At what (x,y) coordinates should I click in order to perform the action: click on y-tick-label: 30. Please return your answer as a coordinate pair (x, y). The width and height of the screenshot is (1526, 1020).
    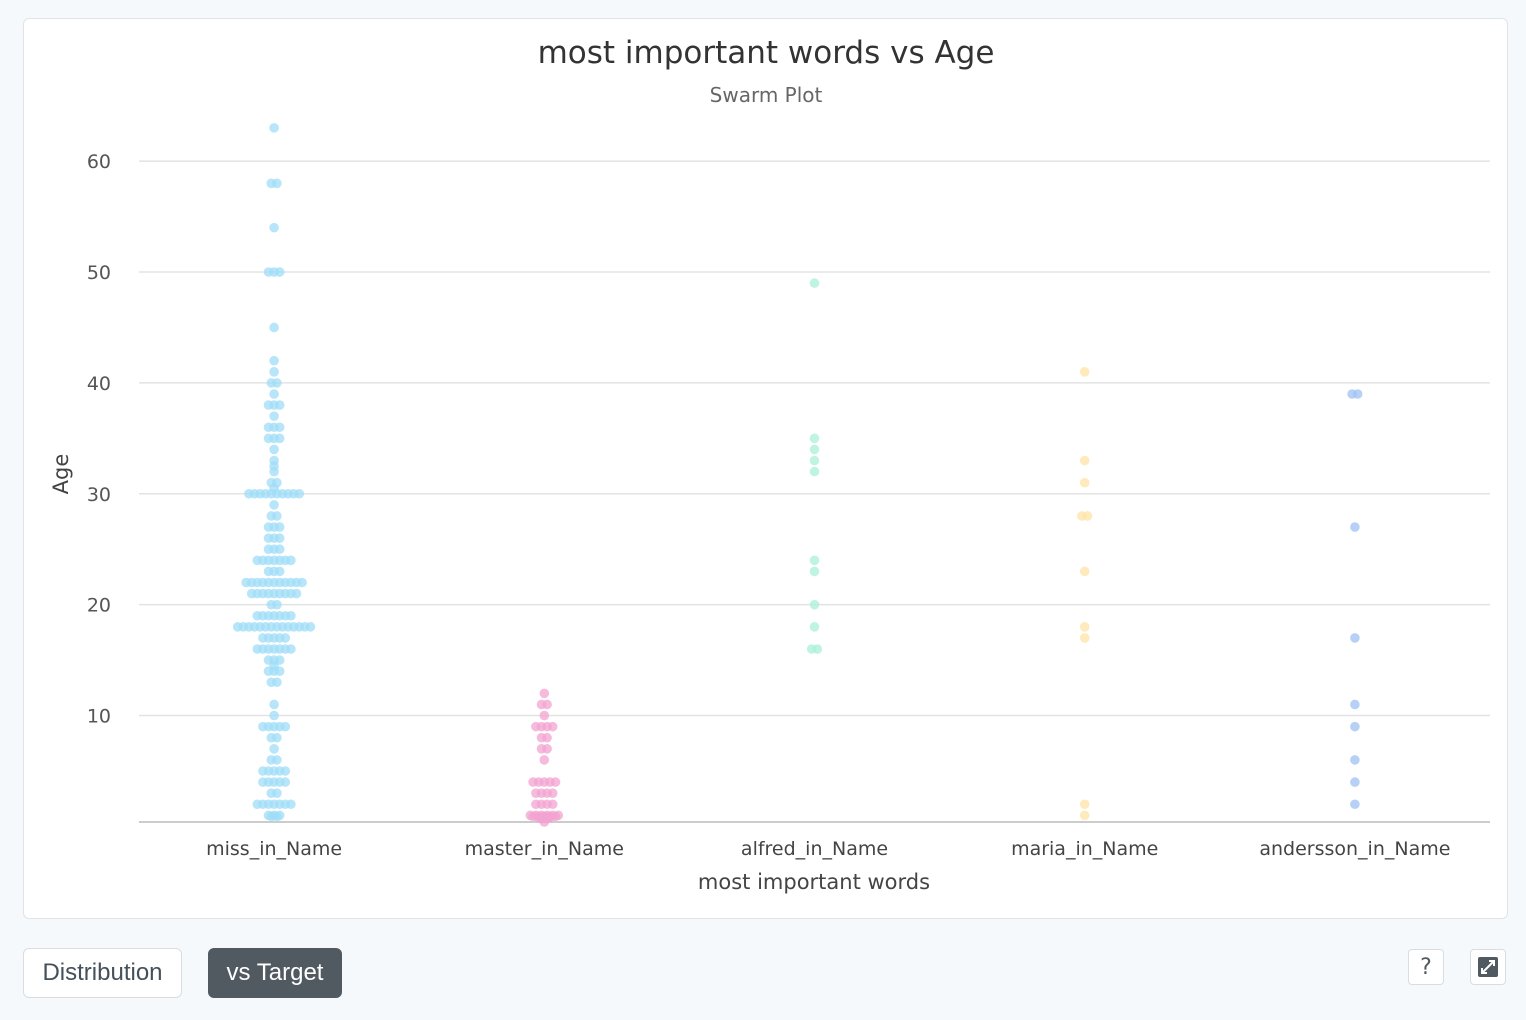
    Looking at the image, I should click on (99, 495).